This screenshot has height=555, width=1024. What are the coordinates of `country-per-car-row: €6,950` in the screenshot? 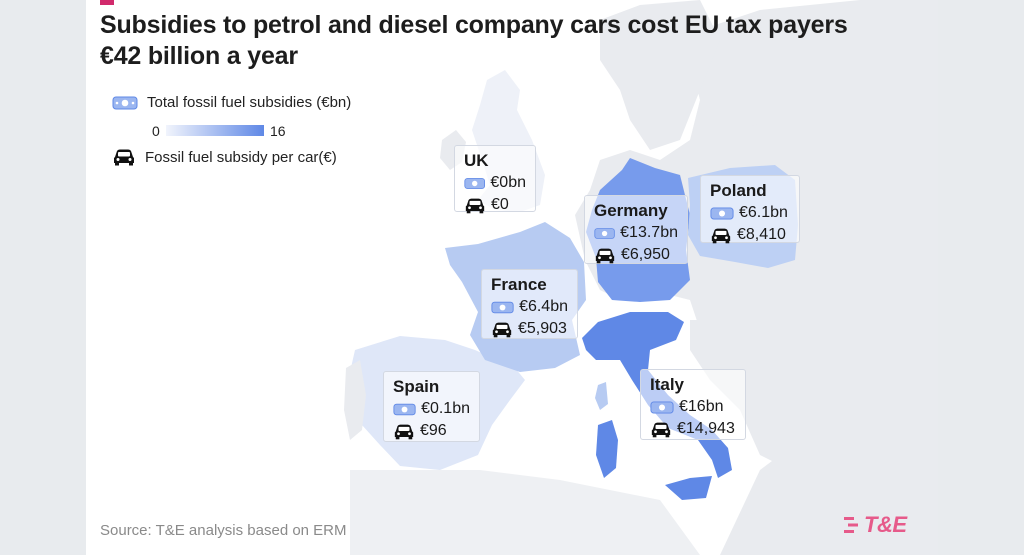 It's located at (636, 255).